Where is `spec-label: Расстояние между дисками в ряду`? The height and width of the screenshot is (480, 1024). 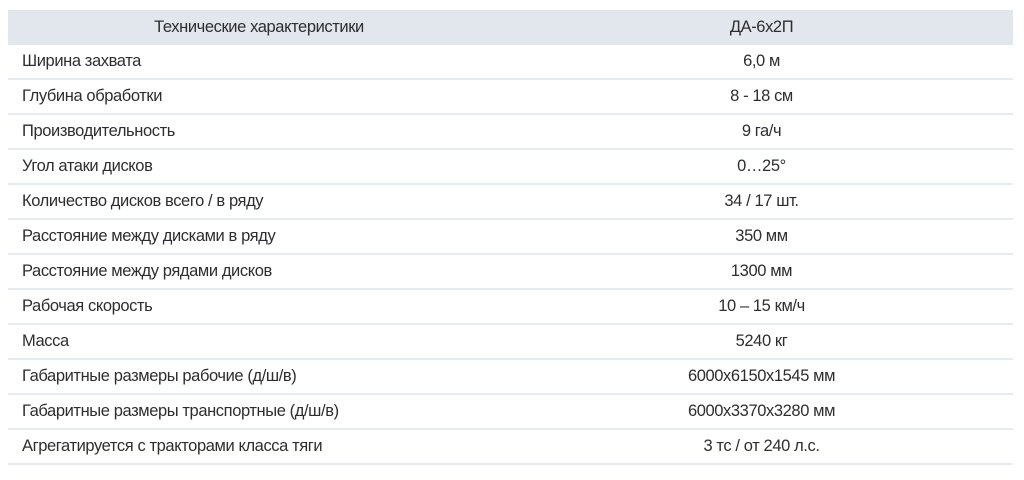 spec-label: Расстояние между дисками в ряду is located at coordinates (259, 237).